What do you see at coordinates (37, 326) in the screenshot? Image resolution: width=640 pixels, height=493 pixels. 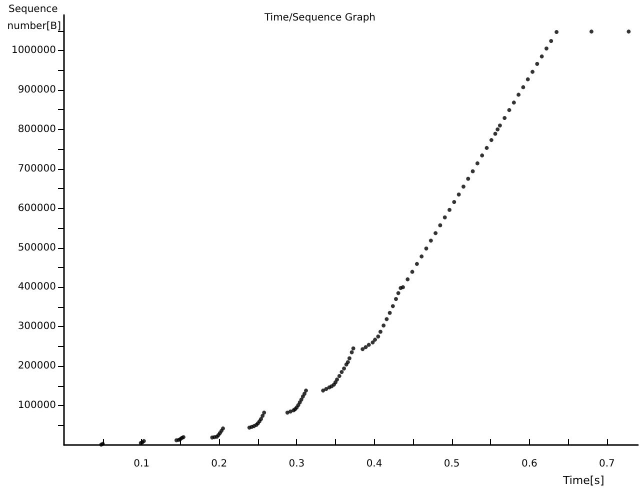 I see `y-tick-label: 300000` at bounding box center [37, 326].